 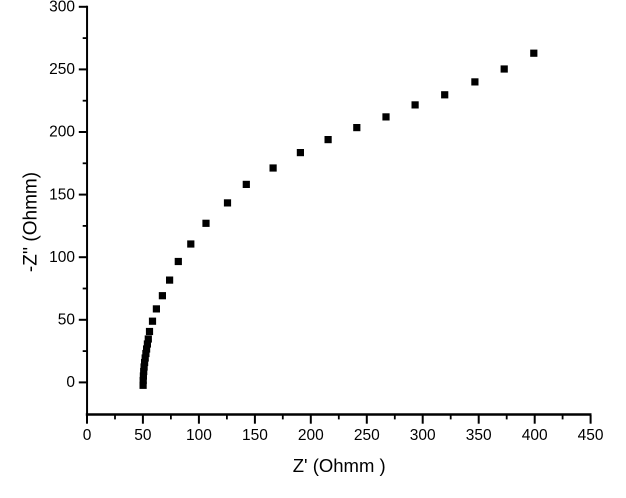 What do you see at coordinates (535, 435) in the screenshot?
I see `svg-text: 400` at bounding box center [535, 435].